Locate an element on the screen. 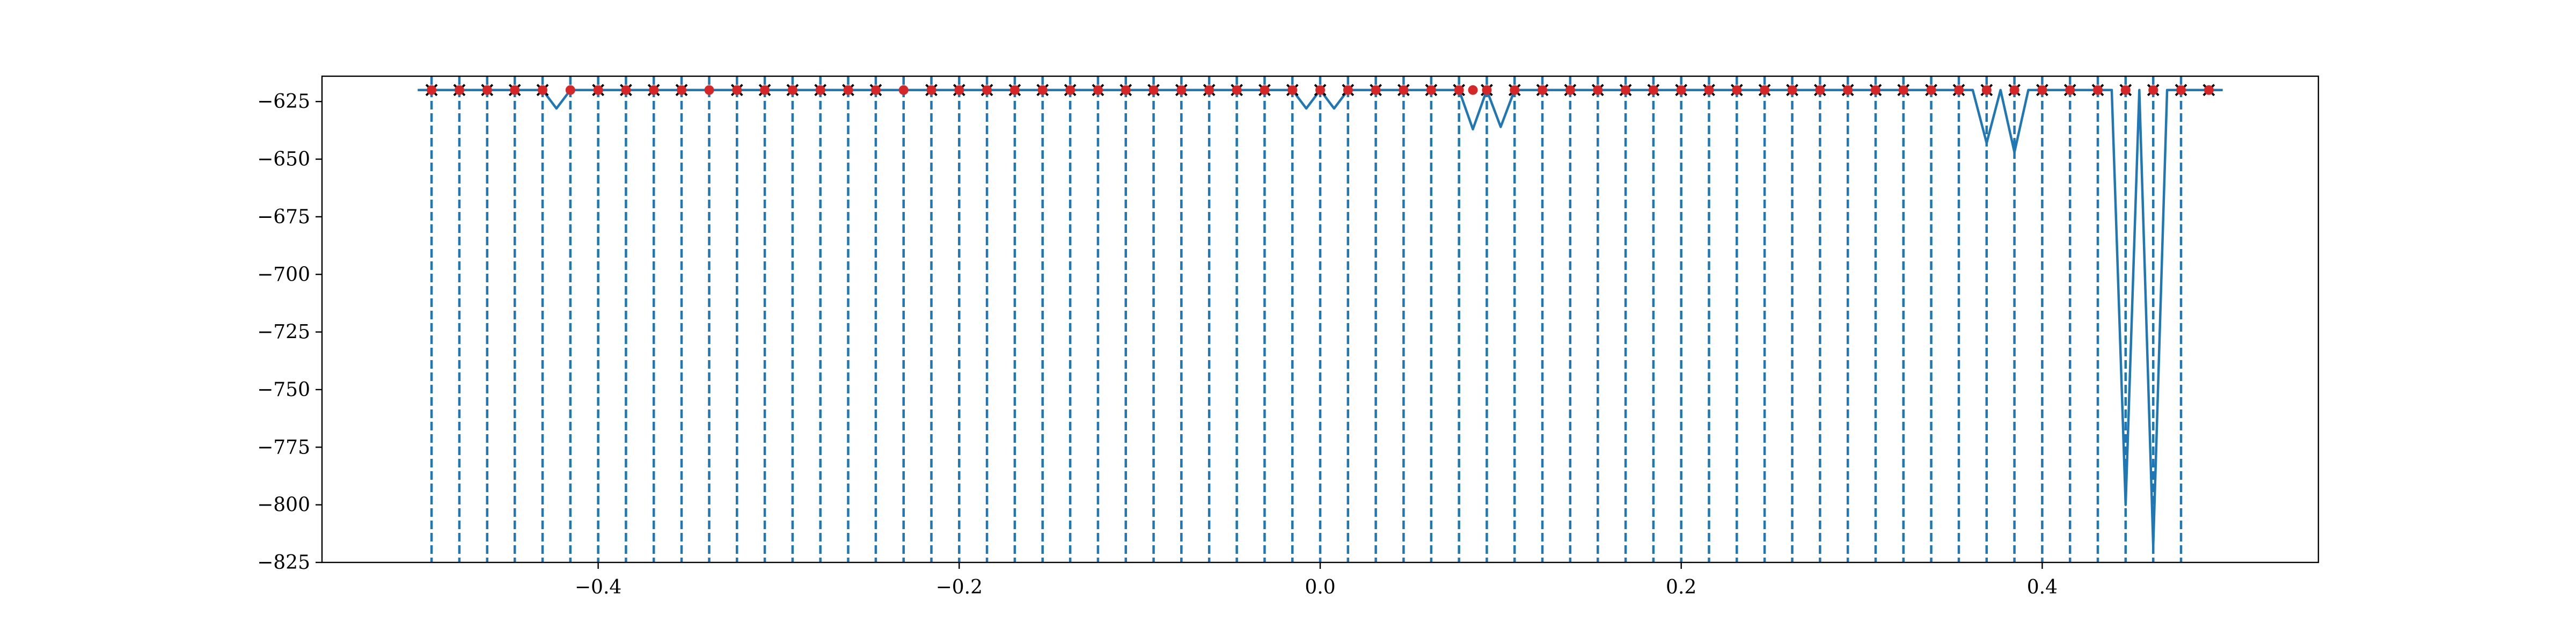  x-tick-label: 0.4 is located at coordinates (2042, 587).